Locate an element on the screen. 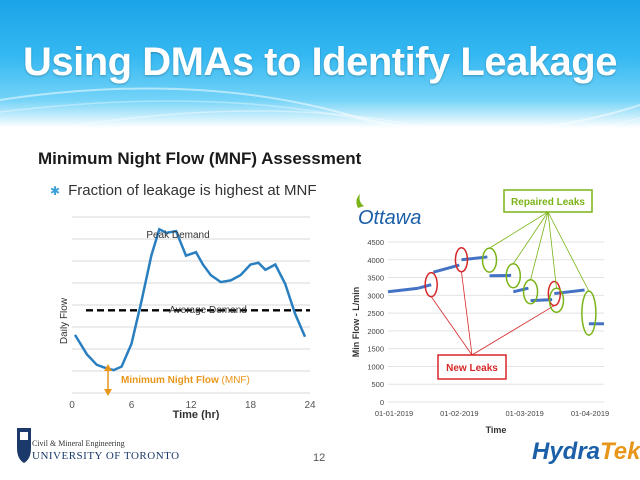 Image resolution: width=640 pixels, height=480 pixels. x-tick-label: 0 is located at coordinates (72, 405).